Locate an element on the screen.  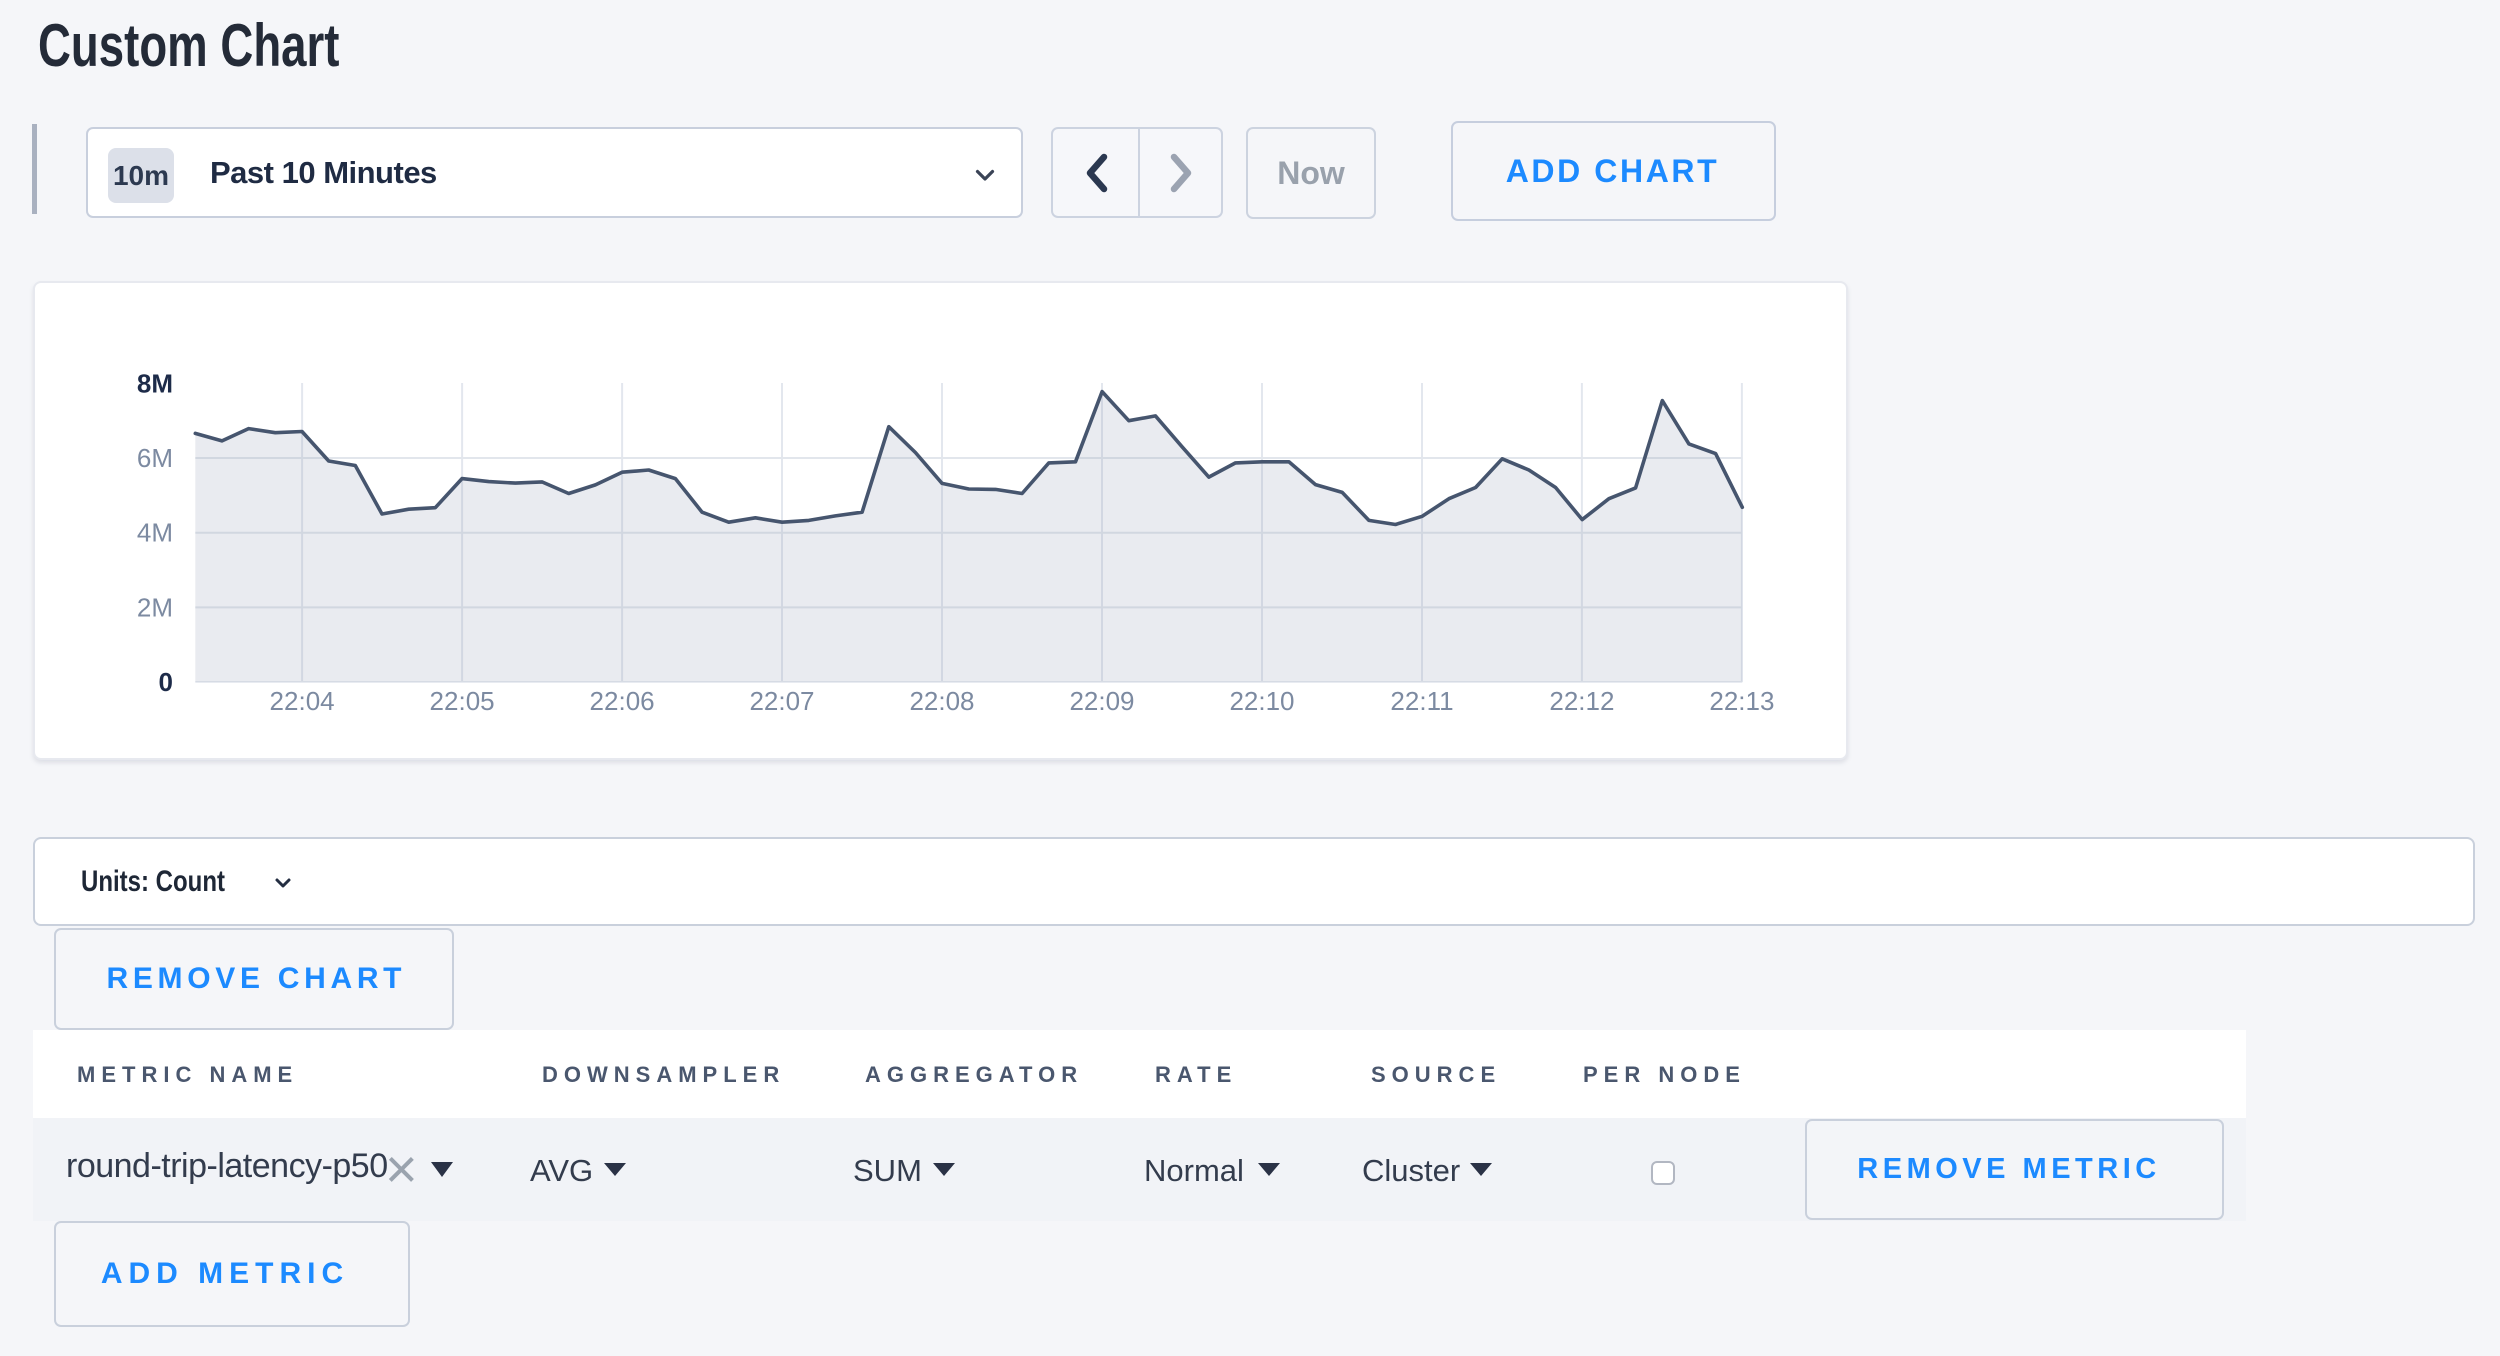
svg-text: 22:07 is located at coordinates (781, 701).